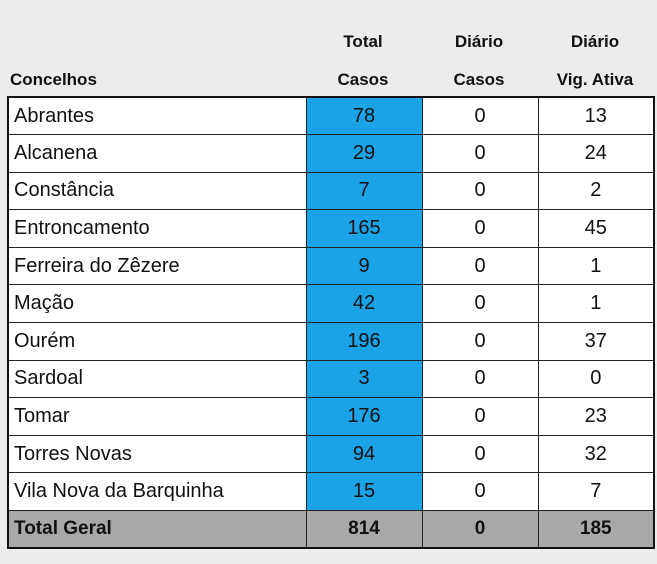  I want to click on concelho-name-cell: Total Geral, so click(157, 529).